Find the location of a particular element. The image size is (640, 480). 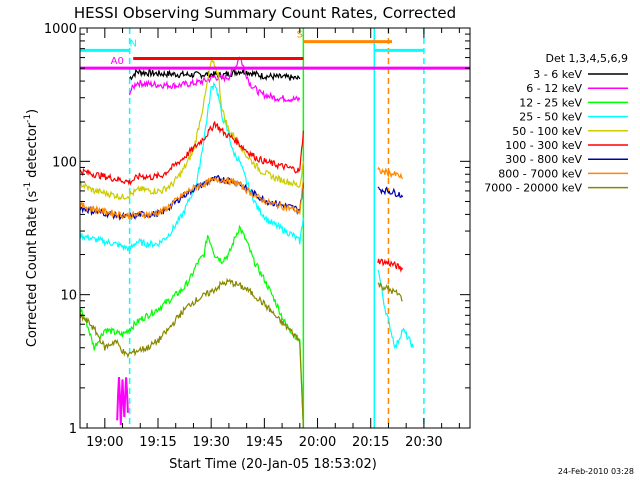

y-axis-label-main: Corrected Count Rate (s is located at coordinates (32, 269).